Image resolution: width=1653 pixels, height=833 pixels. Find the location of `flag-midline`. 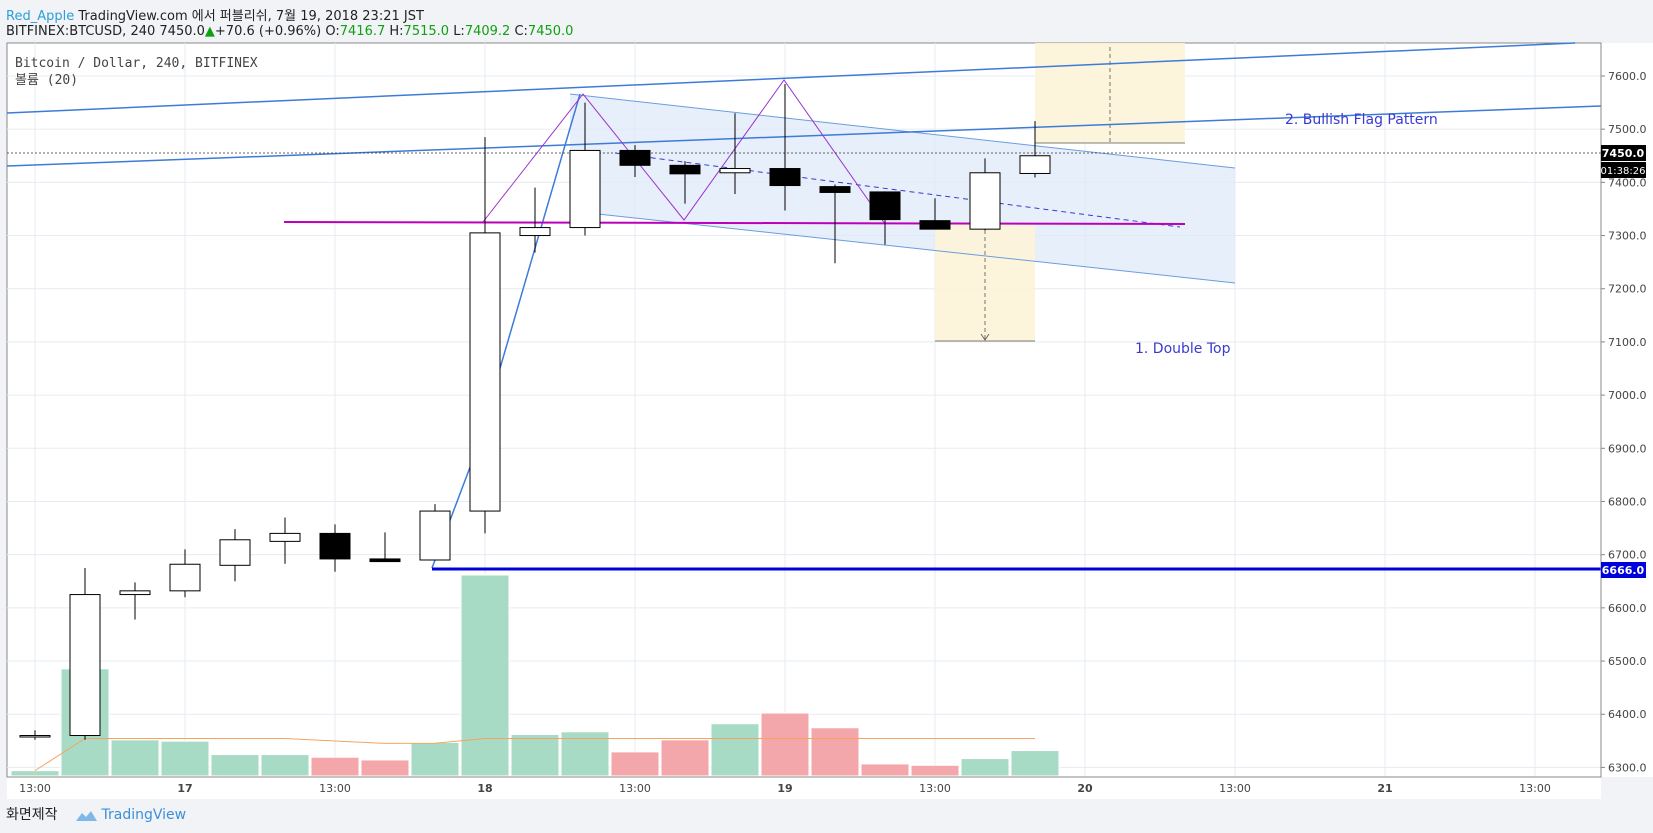

flag-midline is located at coordinates (897, 190).